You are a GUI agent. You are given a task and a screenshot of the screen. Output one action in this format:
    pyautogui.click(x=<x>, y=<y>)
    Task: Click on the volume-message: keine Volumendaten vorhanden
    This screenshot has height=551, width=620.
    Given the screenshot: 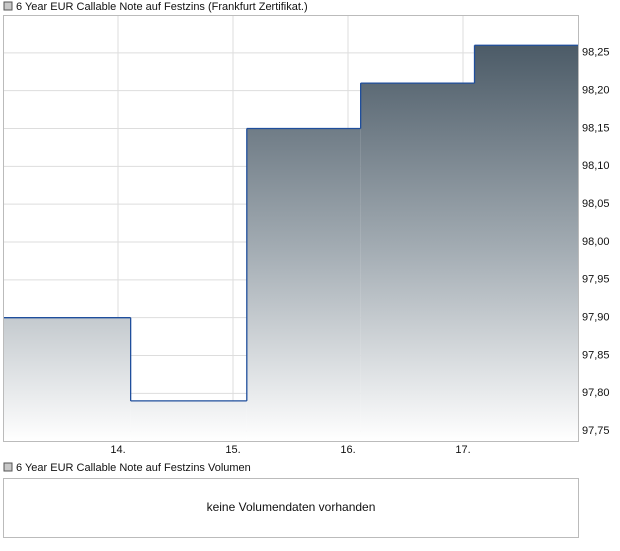 What is the action you would take?
    pyautogui.click(x=291, y=507)
    